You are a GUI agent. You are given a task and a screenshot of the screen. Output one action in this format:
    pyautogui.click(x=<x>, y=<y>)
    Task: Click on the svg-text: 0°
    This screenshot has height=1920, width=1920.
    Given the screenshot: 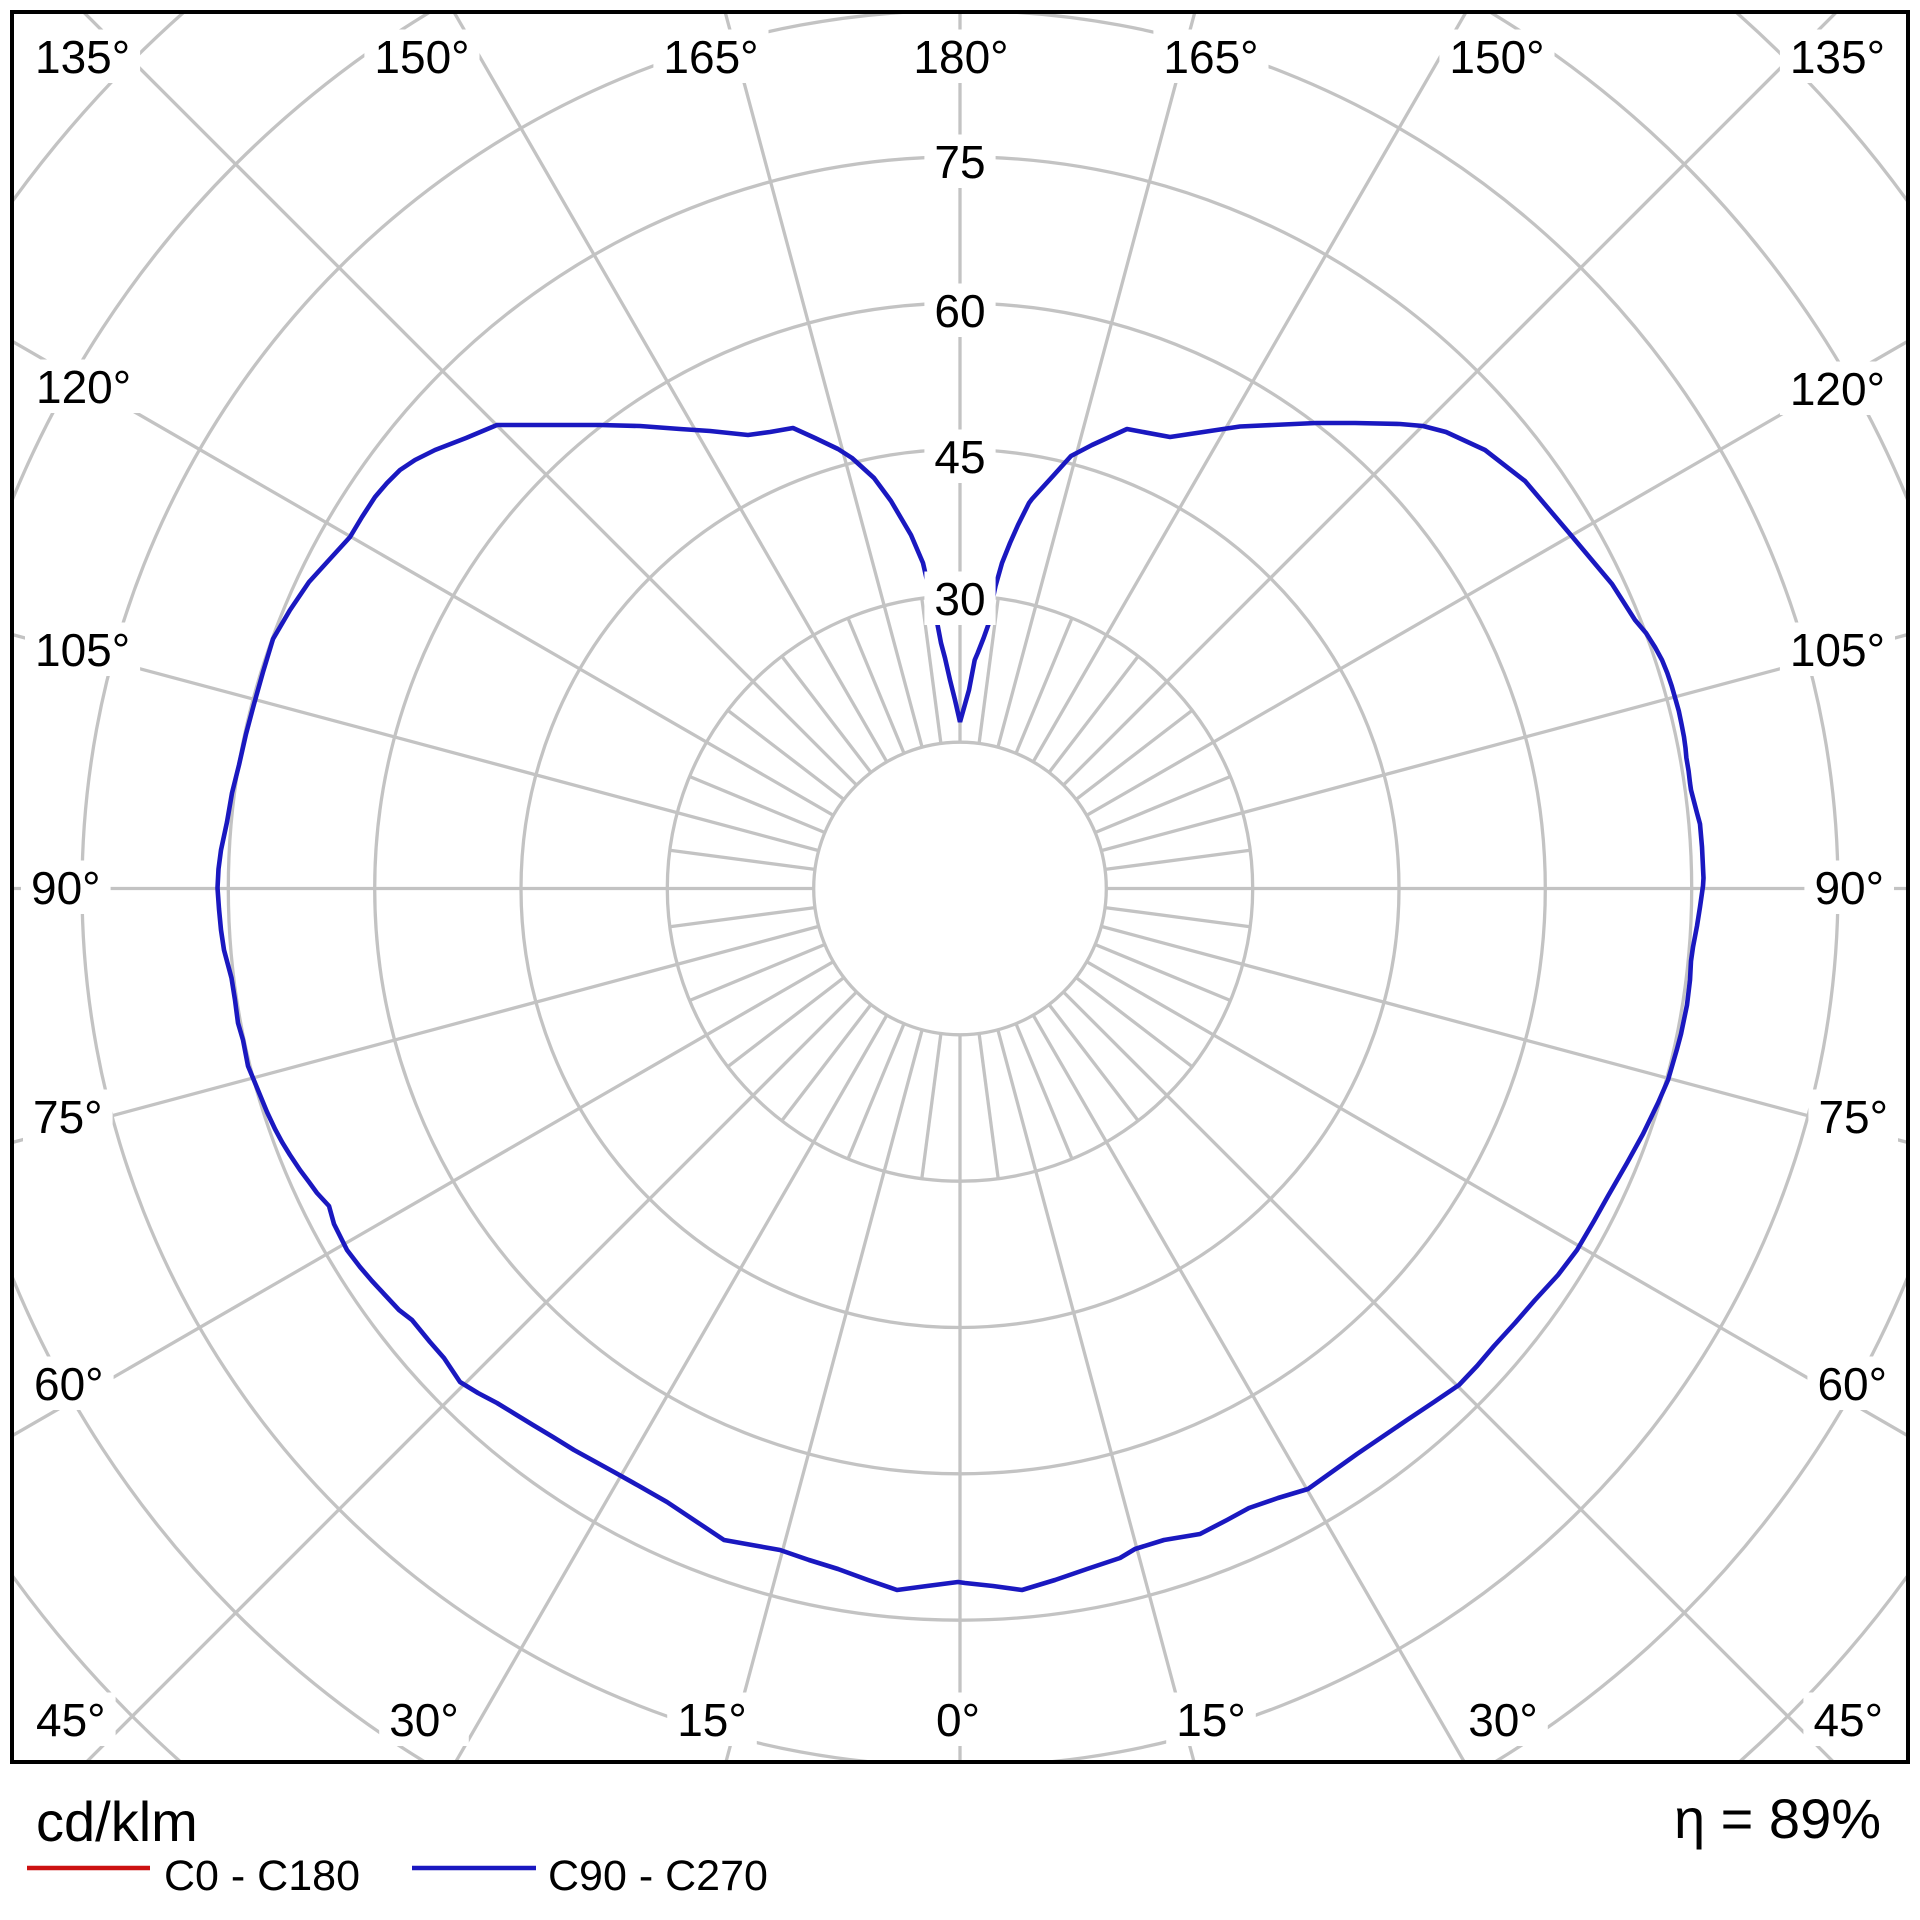 What is the action you would take?
    pyautogui.click(x=958, y=1720)
    